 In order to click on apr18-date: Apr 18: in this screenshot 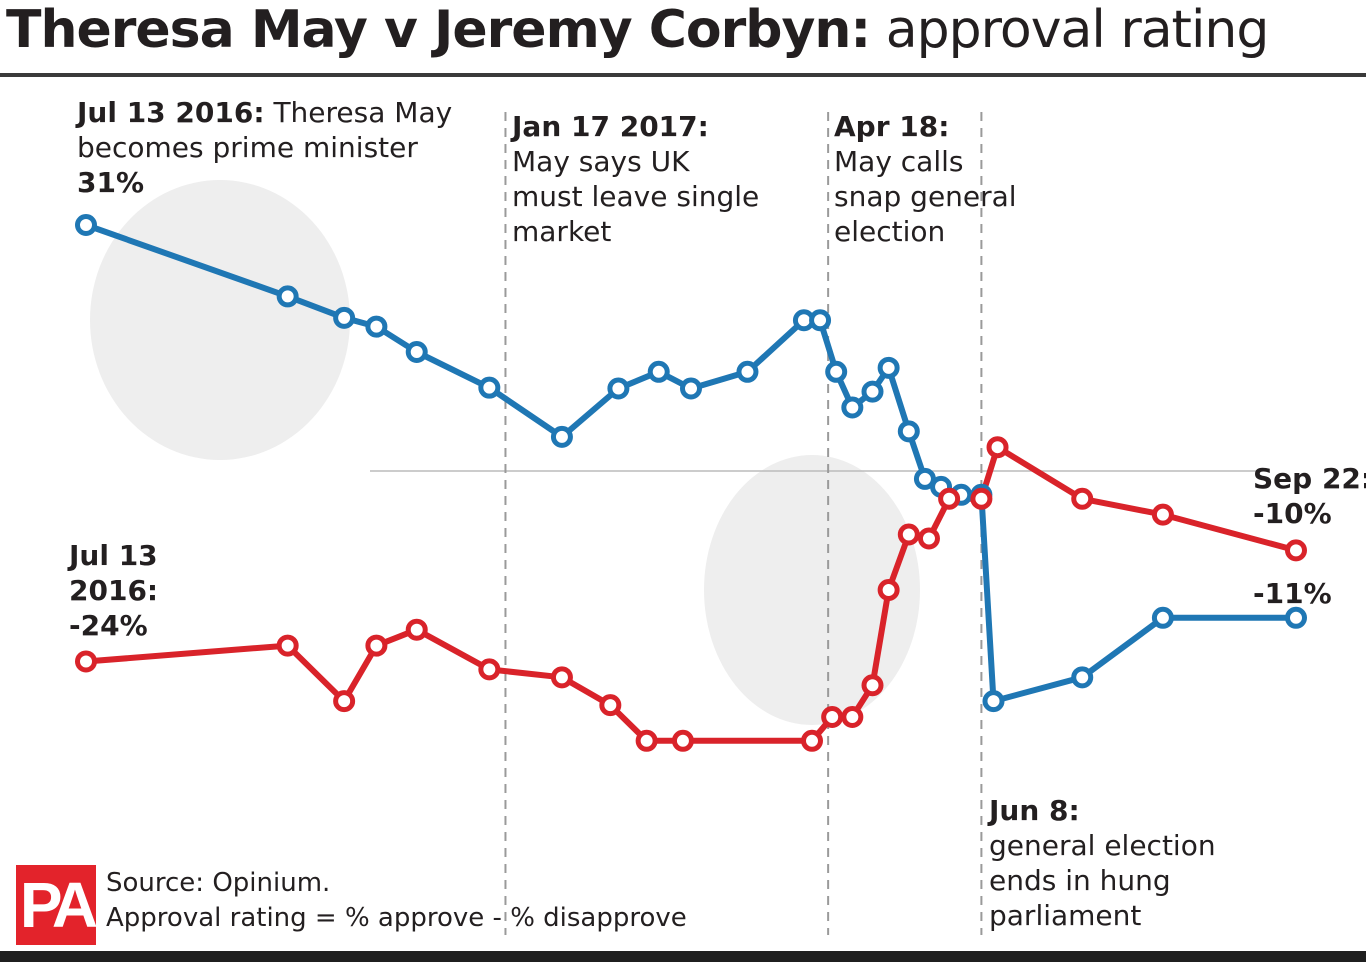, I will do `click(892, 126)`.